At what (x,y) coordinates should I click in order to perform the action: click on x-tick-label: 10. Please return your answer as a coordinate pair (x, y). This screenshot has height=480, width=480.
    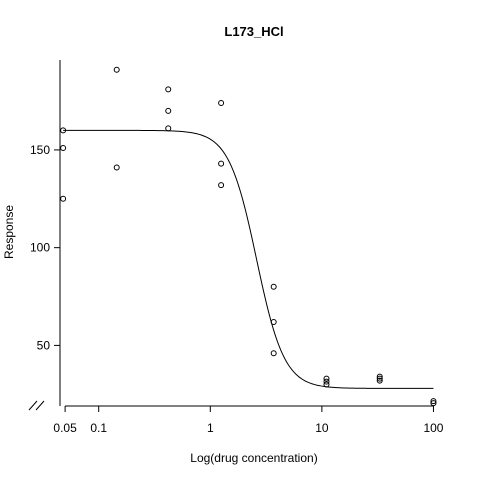
    Looking at the image, I should click on (322, 428).